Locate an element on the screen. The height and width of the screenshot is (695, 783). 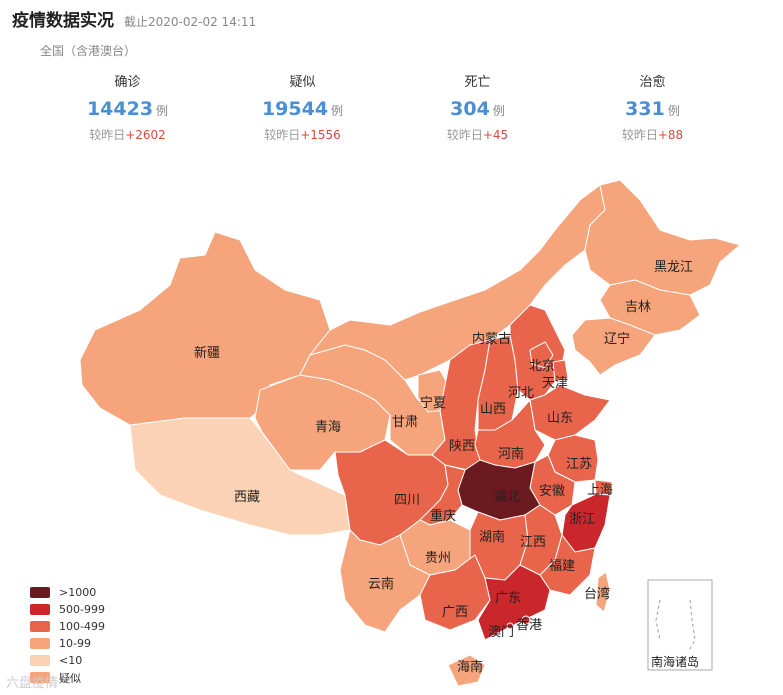
region-hongkong is located at coordinates (526, 620).